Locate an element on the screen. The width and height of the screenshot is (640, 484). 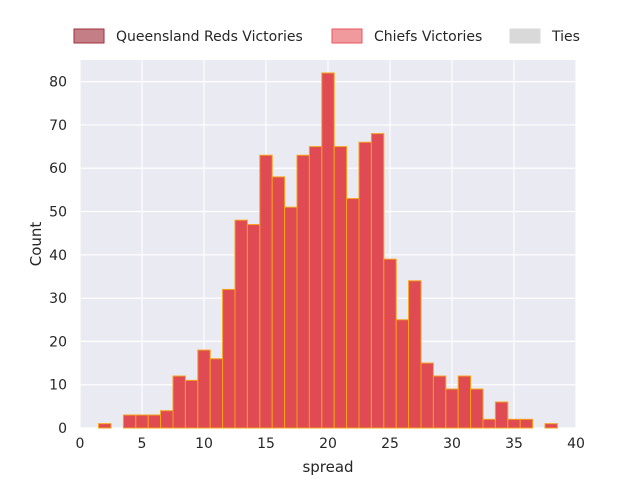
legend-label: Chiefs Victories is located at coordinates (428, 37).